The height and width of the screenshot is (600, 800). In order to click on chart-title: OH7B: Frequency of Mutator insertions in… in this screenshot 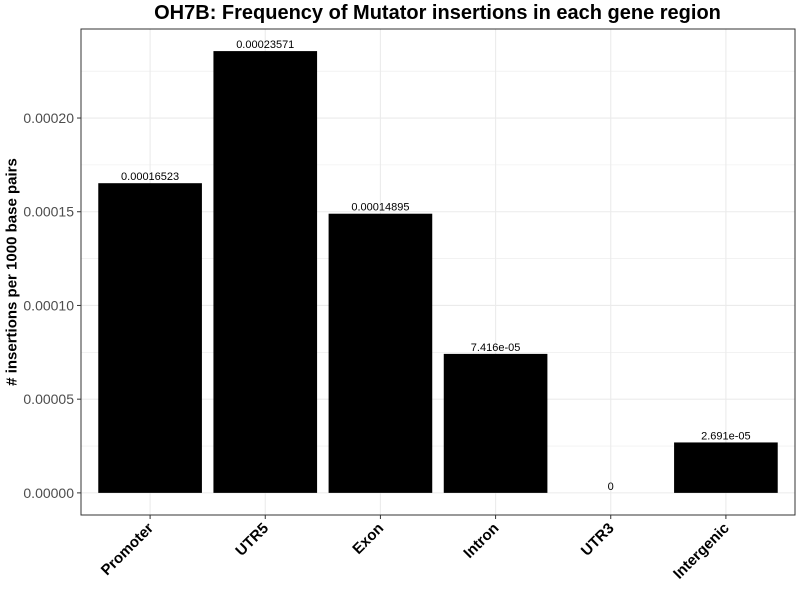, I will do `click(437, 13)`.